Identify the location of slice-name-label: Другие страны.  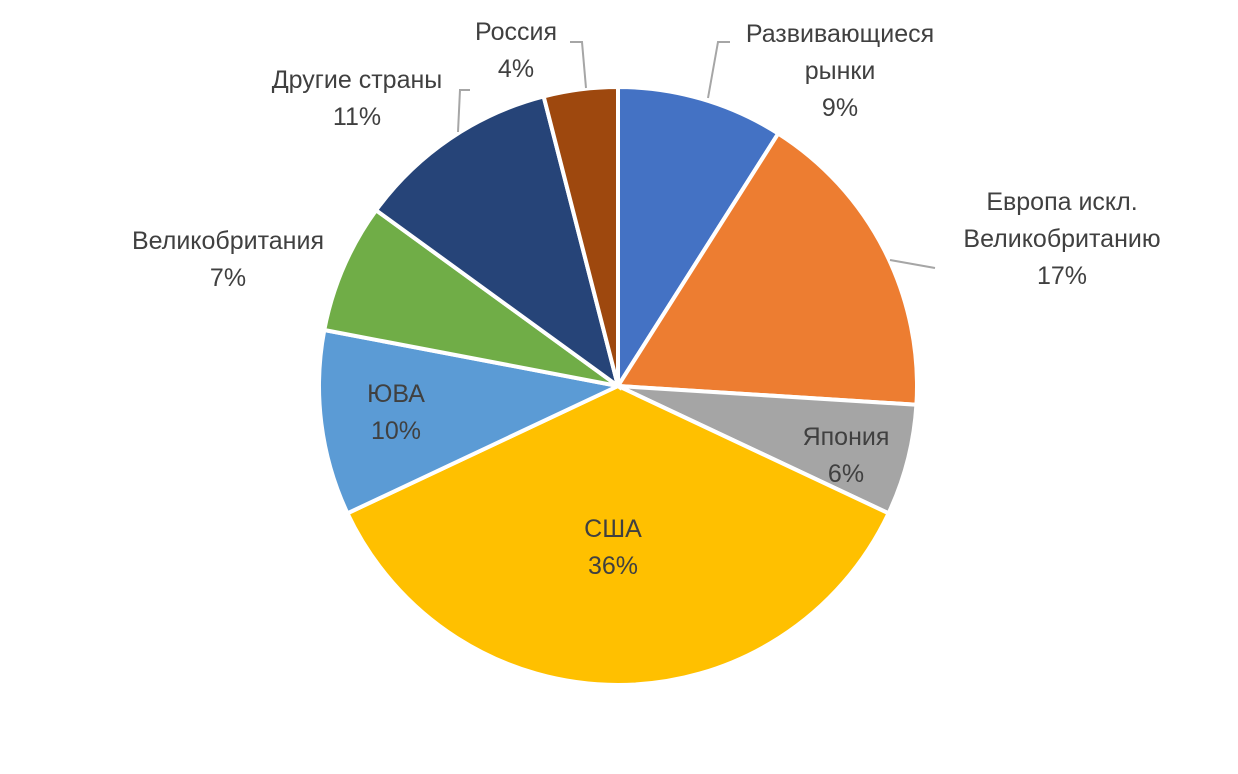
(357, 80).